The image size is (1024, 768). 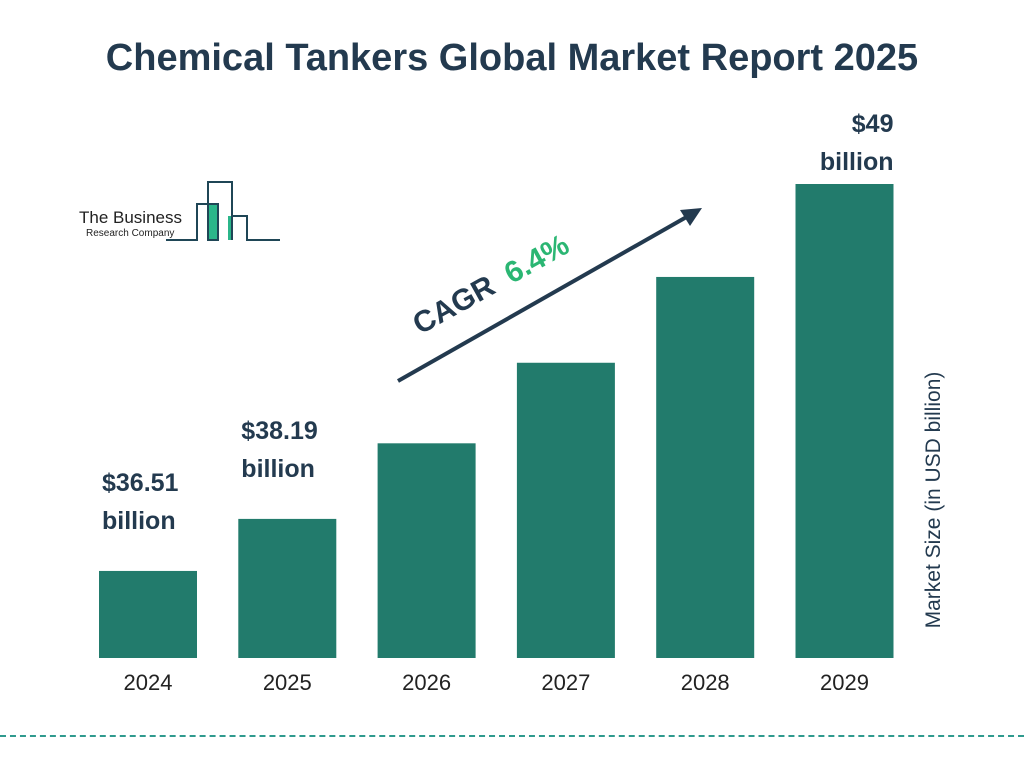 I want to click on x-tick-label: 2029, so click(x=844, y=682).